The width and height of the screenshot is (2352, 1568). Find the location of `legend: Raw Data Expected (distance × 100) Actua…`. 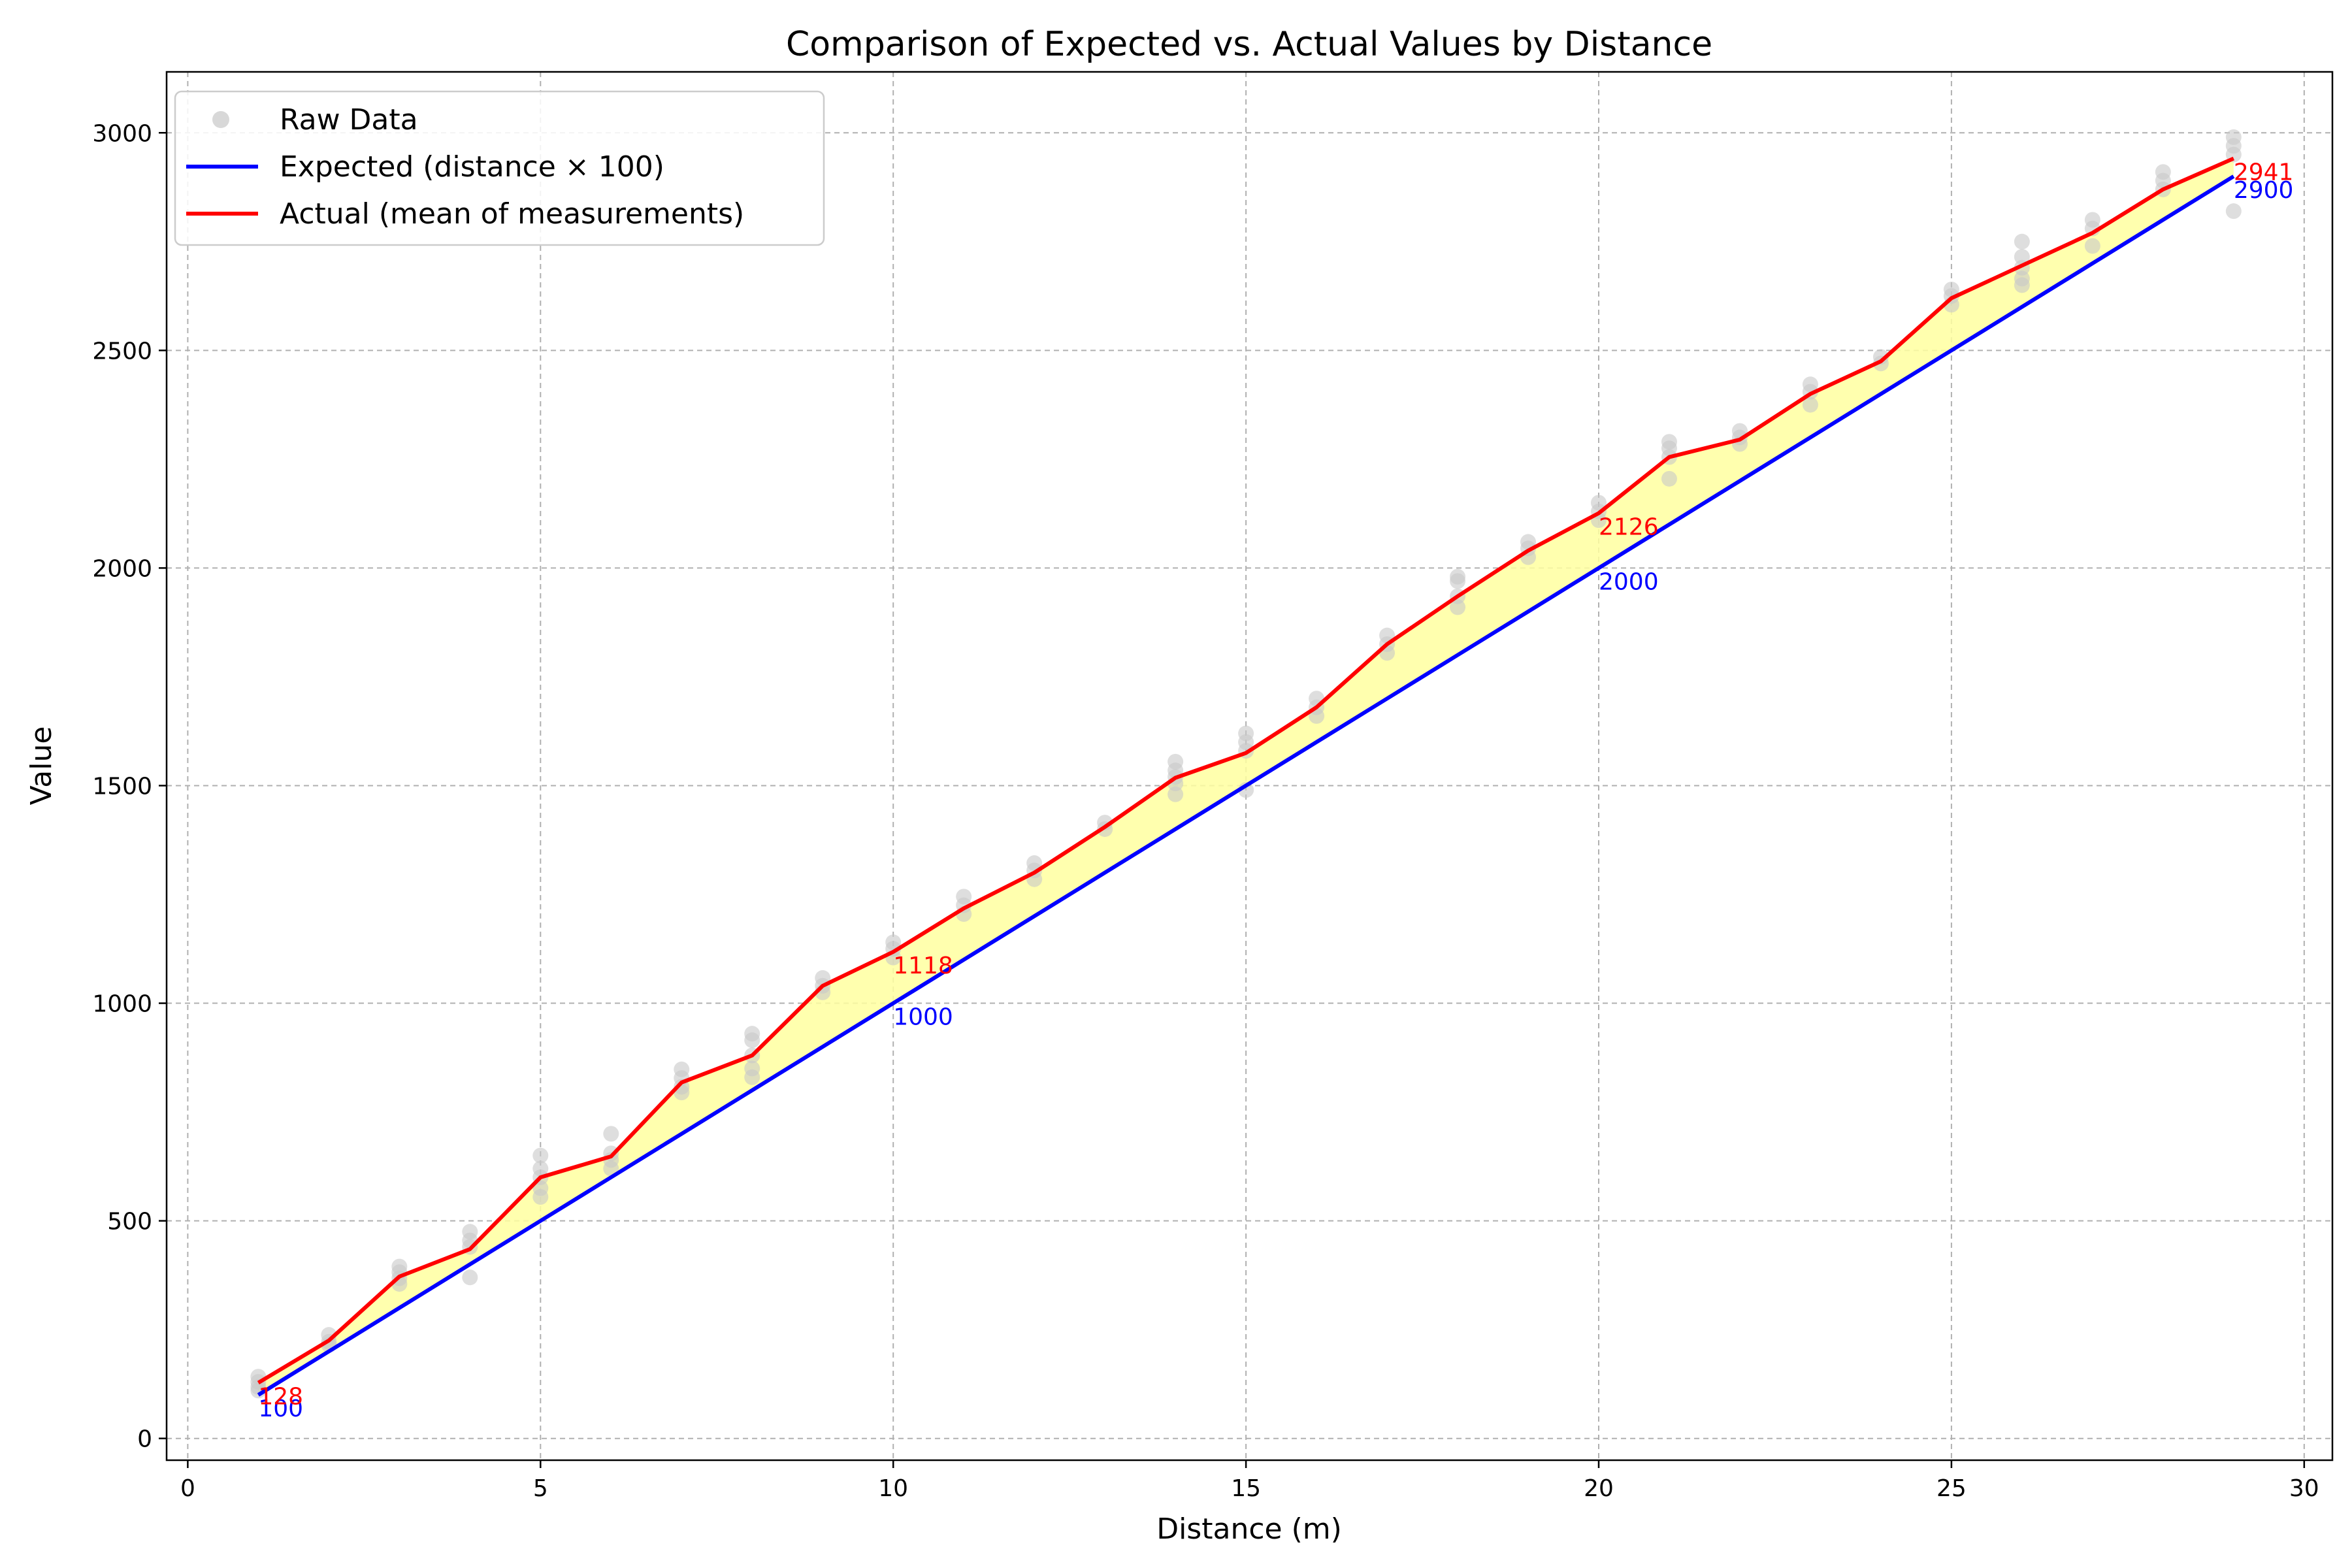

legend: Raw Data Expected (distance × 100) Actua… is located at coordinates (499, 168).